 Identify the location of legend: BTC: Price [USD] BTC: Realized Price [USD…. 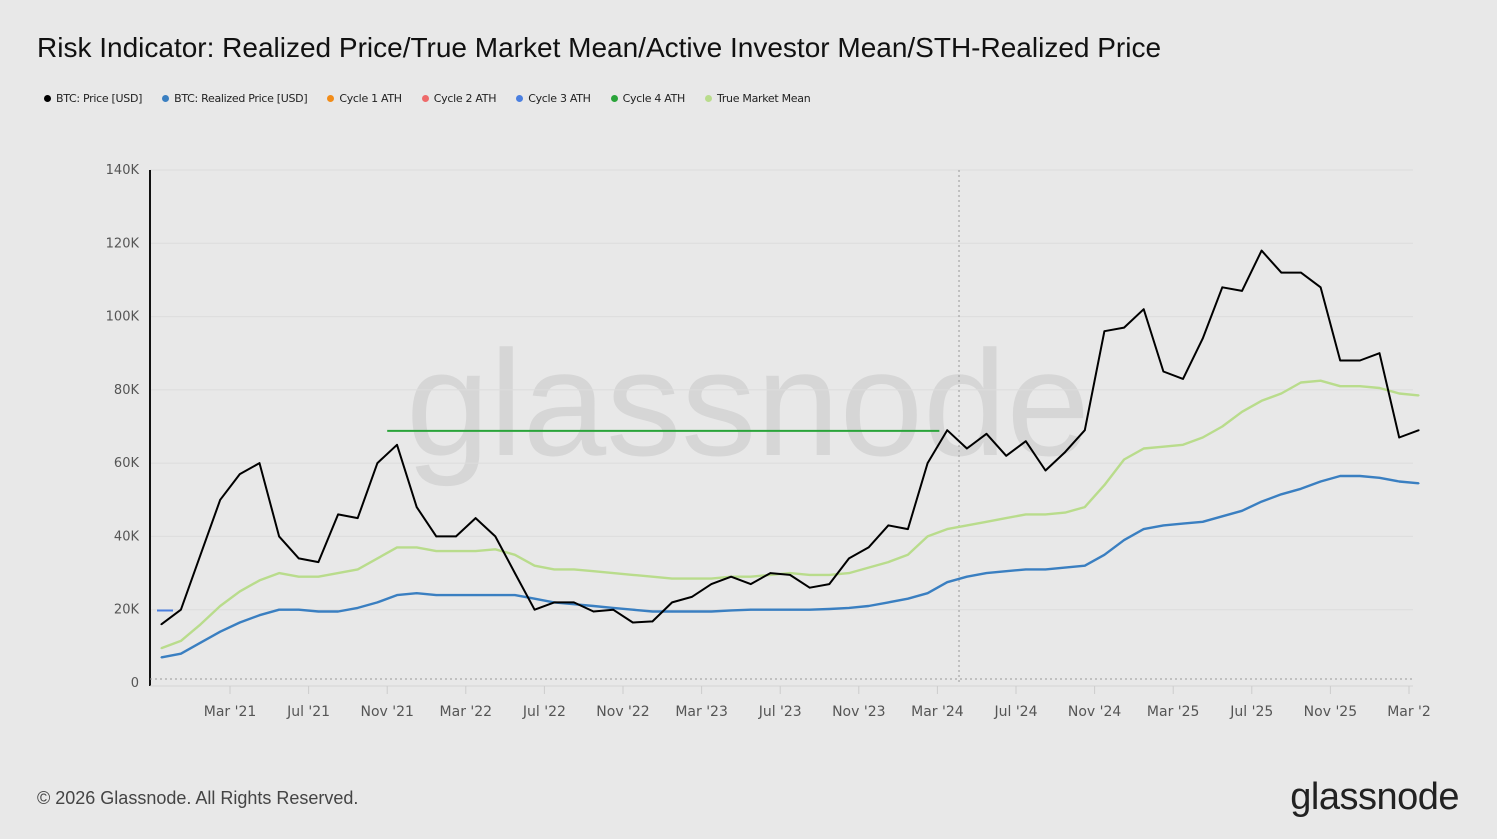
(437, 98).